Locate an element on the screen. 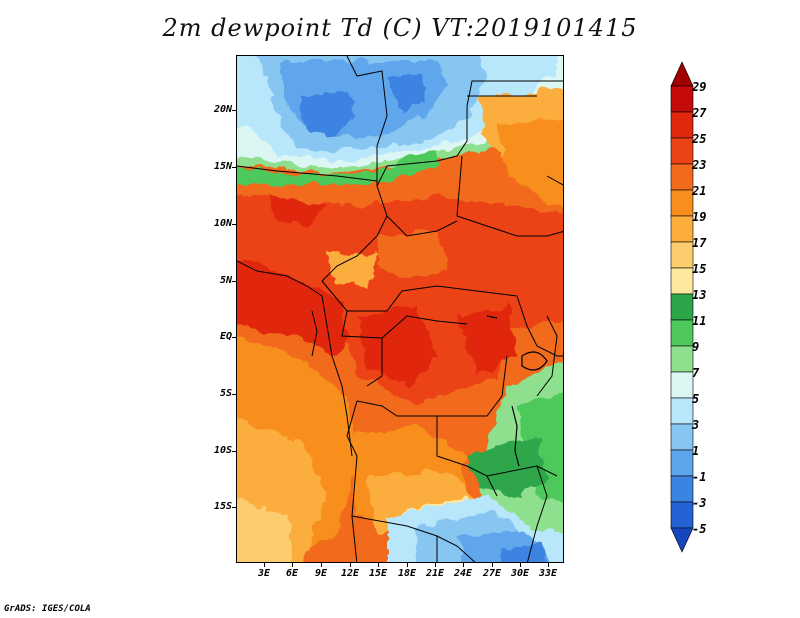  colorbar-label: 19 is located at coordinates (699, 217).